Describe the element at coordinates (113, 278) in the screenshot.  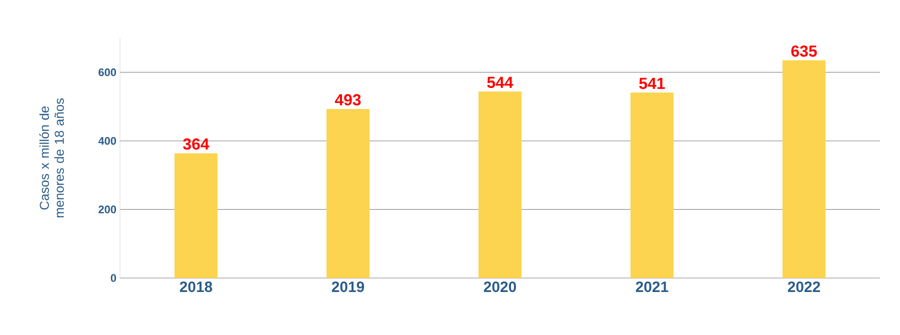
I see `y-tick-label: 0` at that location.